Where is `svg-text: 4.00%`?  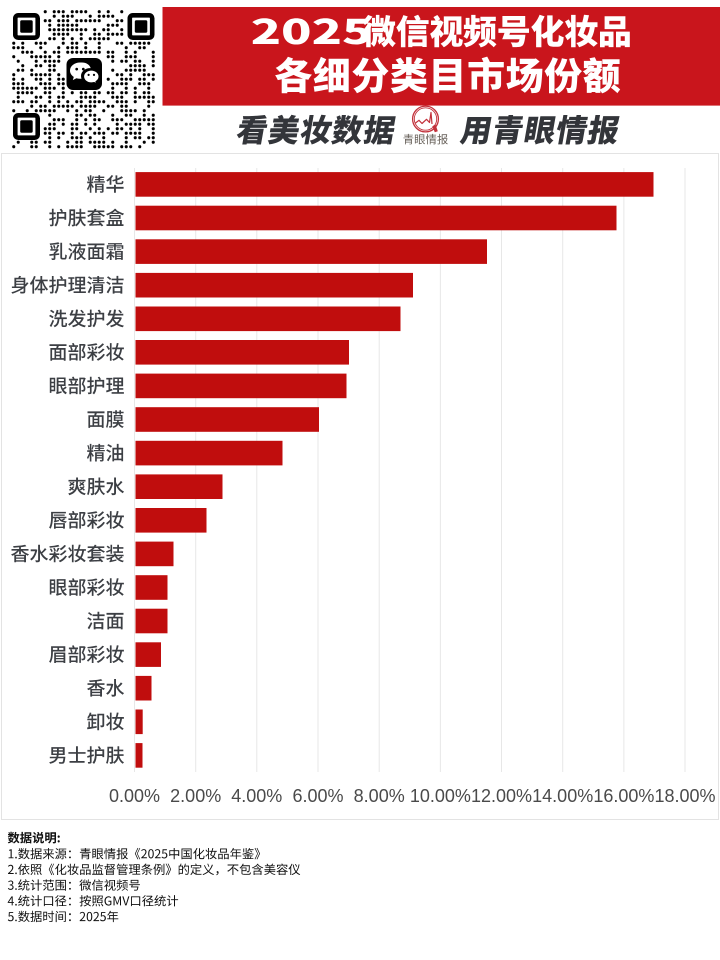
svg-text: 4.00% is located at coordinates (256, 796).